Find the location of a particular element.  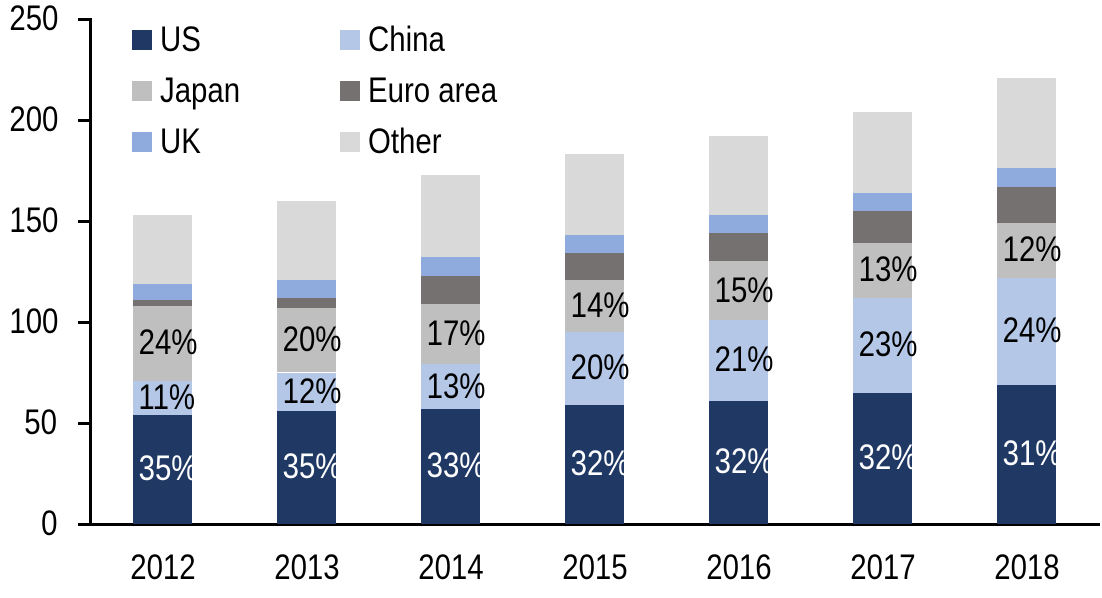

legend-swatch-euro-area is located at coordinates (350, 91).